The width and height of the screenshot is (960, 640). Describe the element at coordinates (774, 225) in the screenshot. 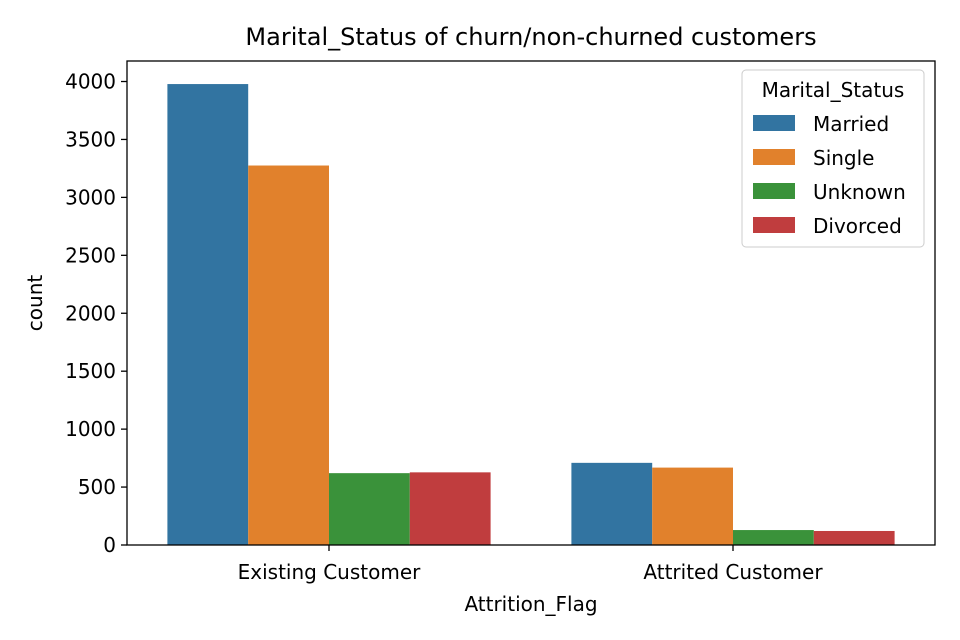

I see `legend-swatch-divorced` at that location.